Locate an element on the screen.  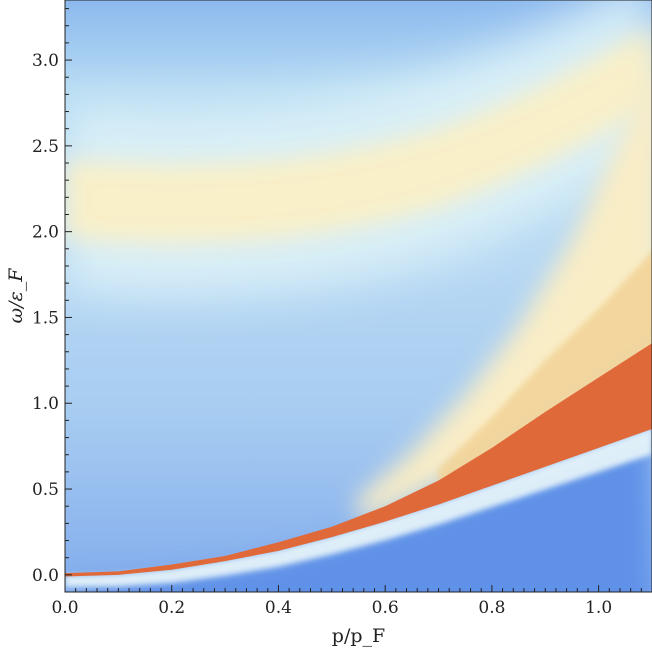
y-tick-label: 2.0 is located at coordinates (45, 233).